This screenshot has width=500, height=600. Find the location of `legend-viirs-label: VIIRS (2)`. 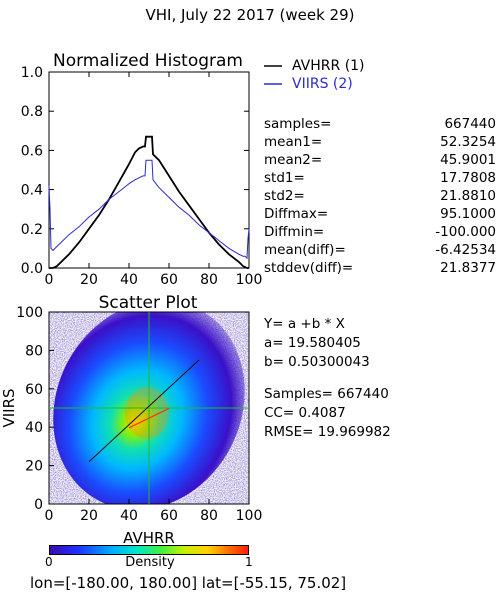

legend-viirs-label: VIIRS (2) is located at coordinates (322, 84).